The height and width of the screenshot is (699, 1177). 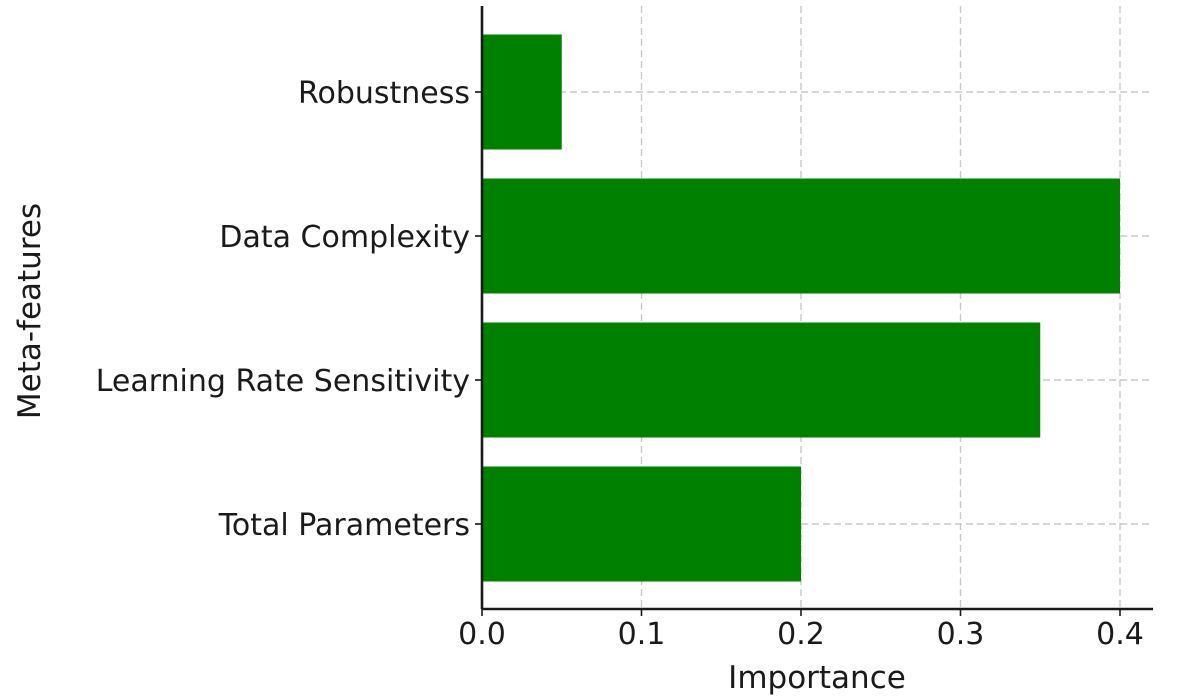 I want to click on y-tick-label: Learning Rate Sensitivity, so click(x=283, y=381).